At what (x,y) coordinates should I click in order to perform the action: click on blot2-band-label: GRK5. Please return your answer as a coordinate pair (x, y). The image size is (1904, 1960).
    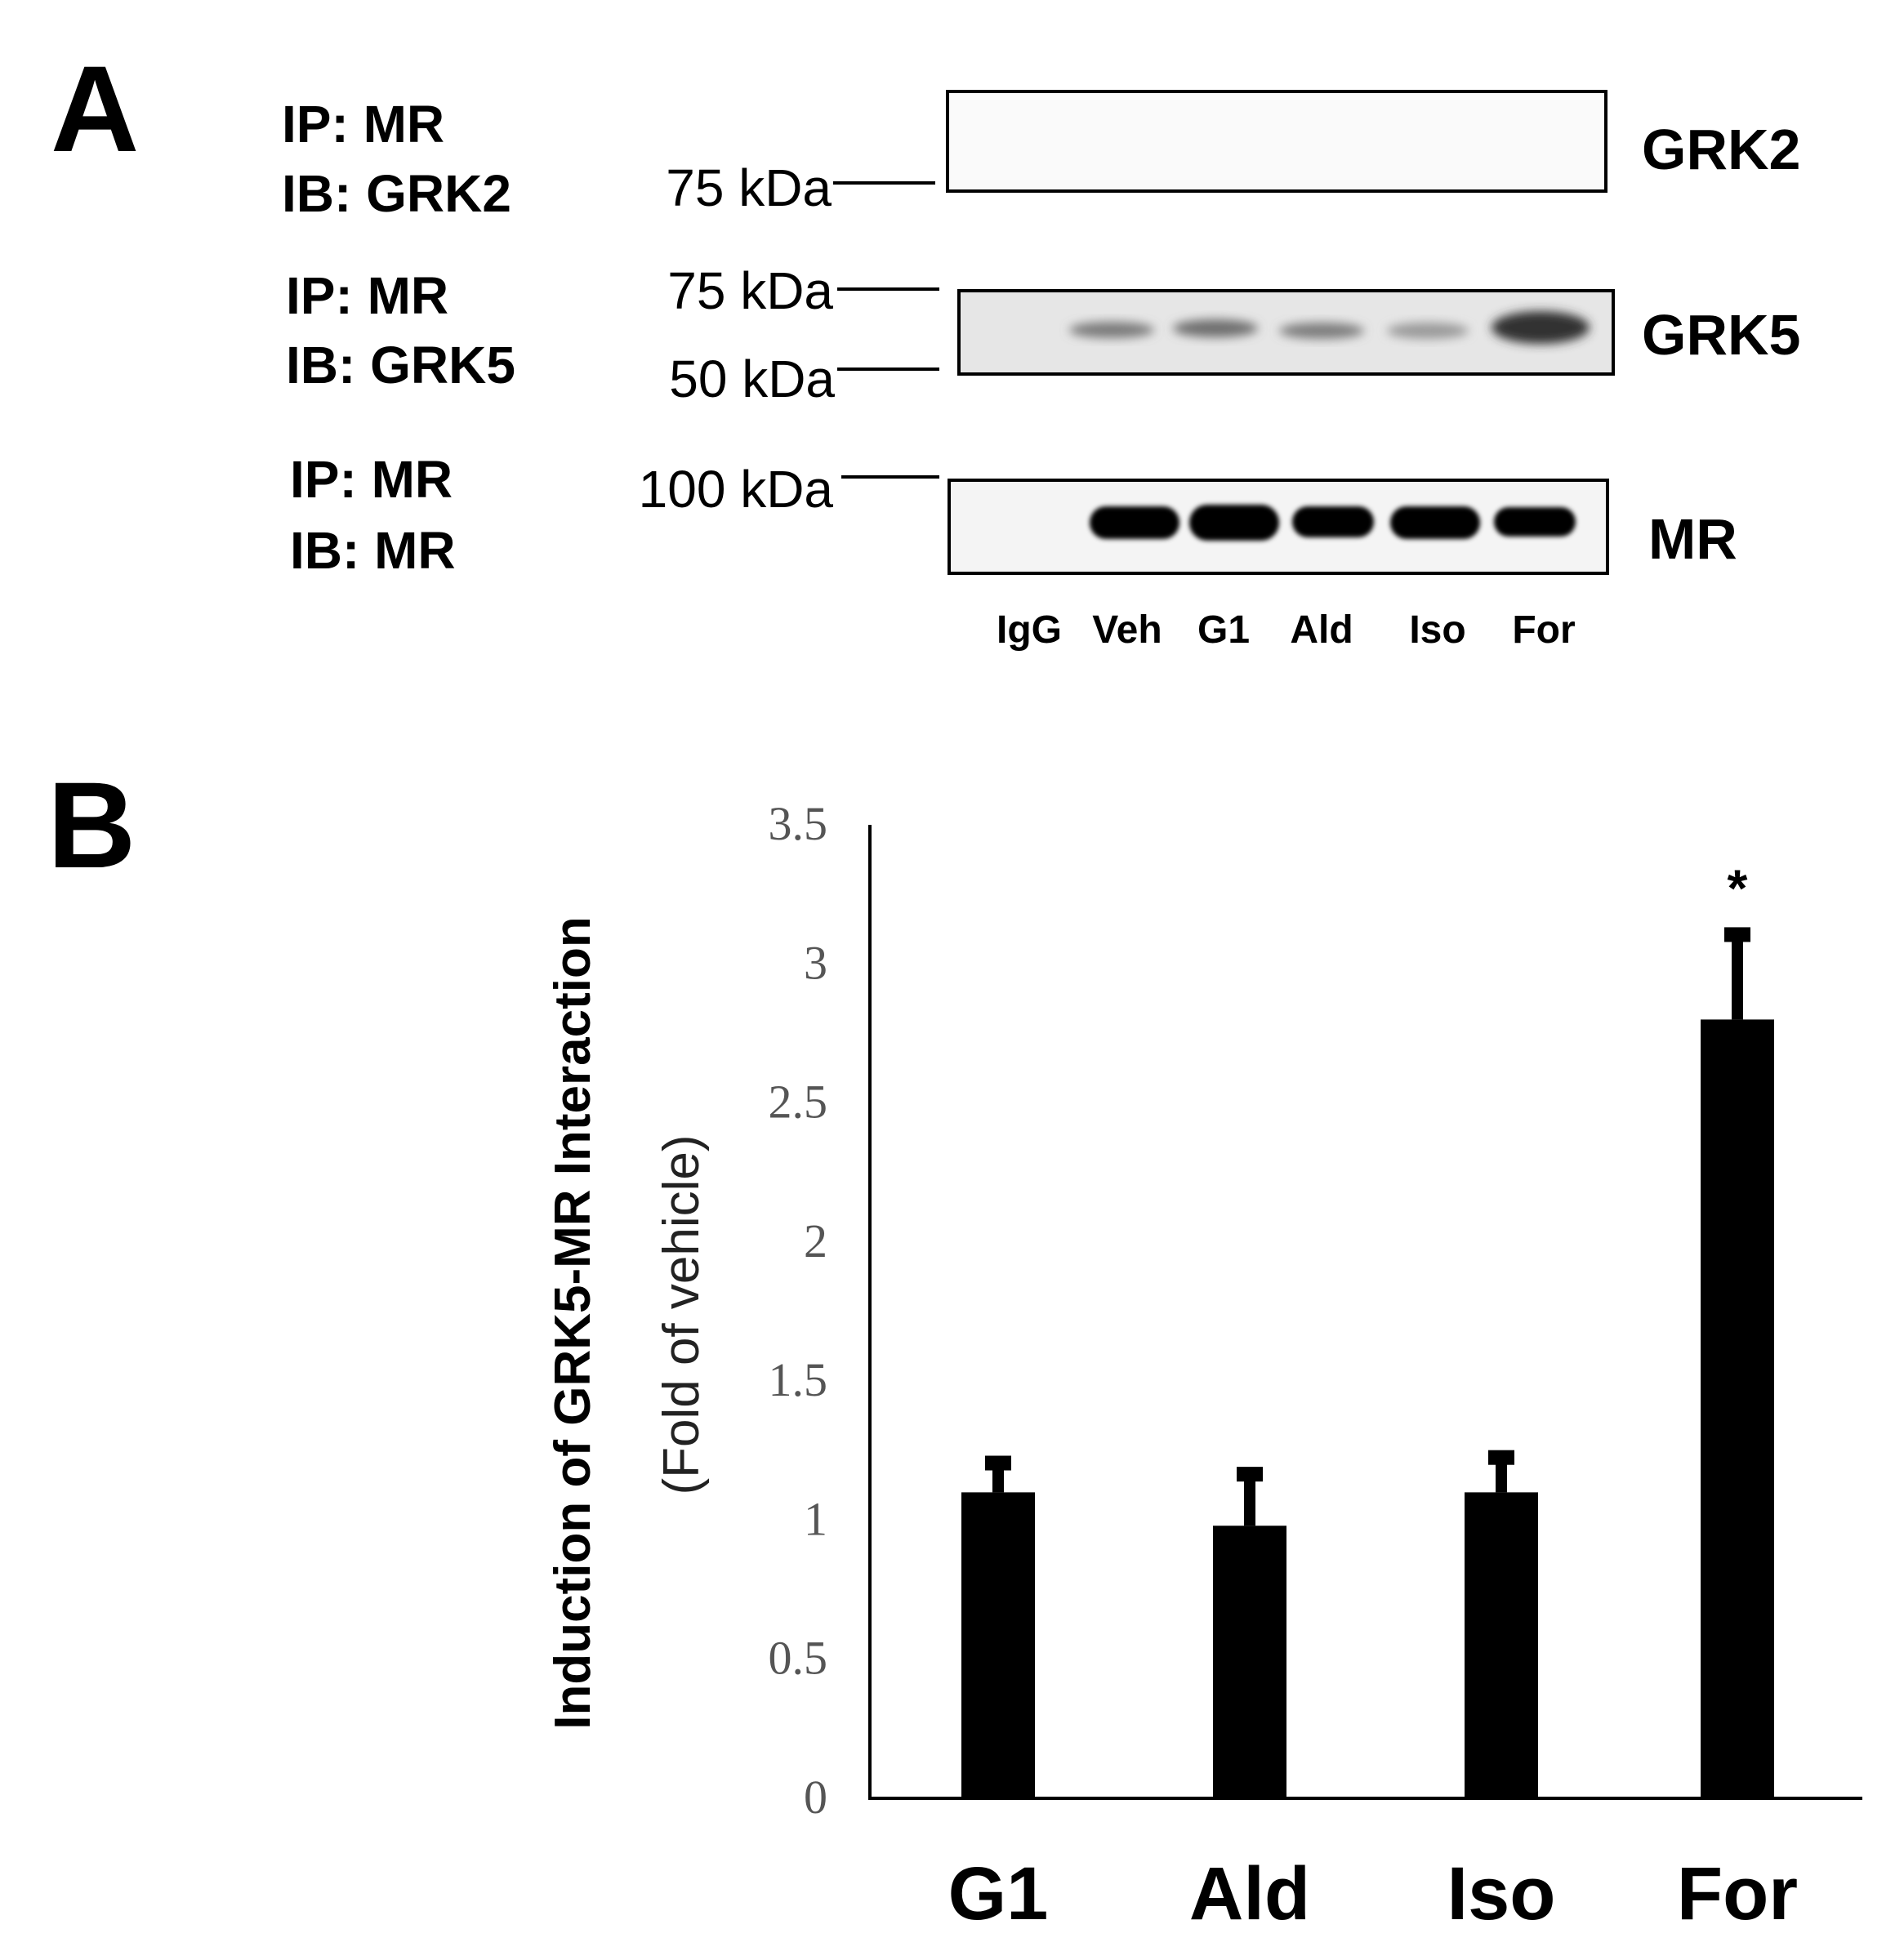
    Looking at the image, I should click on (1722, 335).